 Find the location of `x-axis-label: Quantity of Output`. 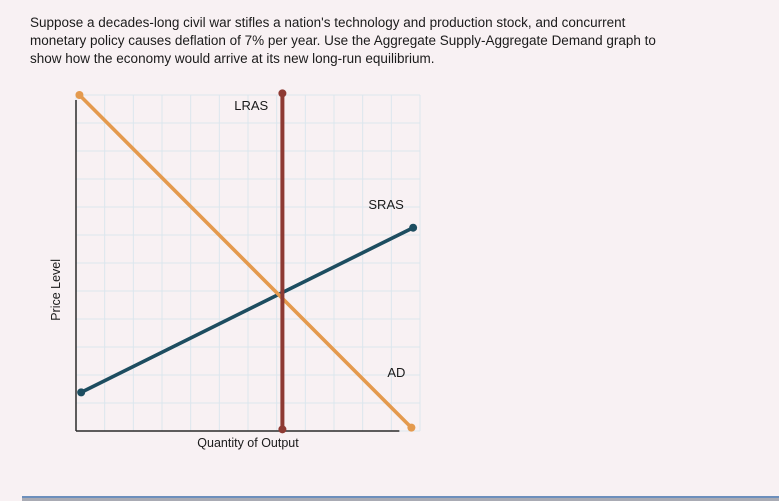

x-axis-label: Quantity of Output is located at coordinates (248, 443).